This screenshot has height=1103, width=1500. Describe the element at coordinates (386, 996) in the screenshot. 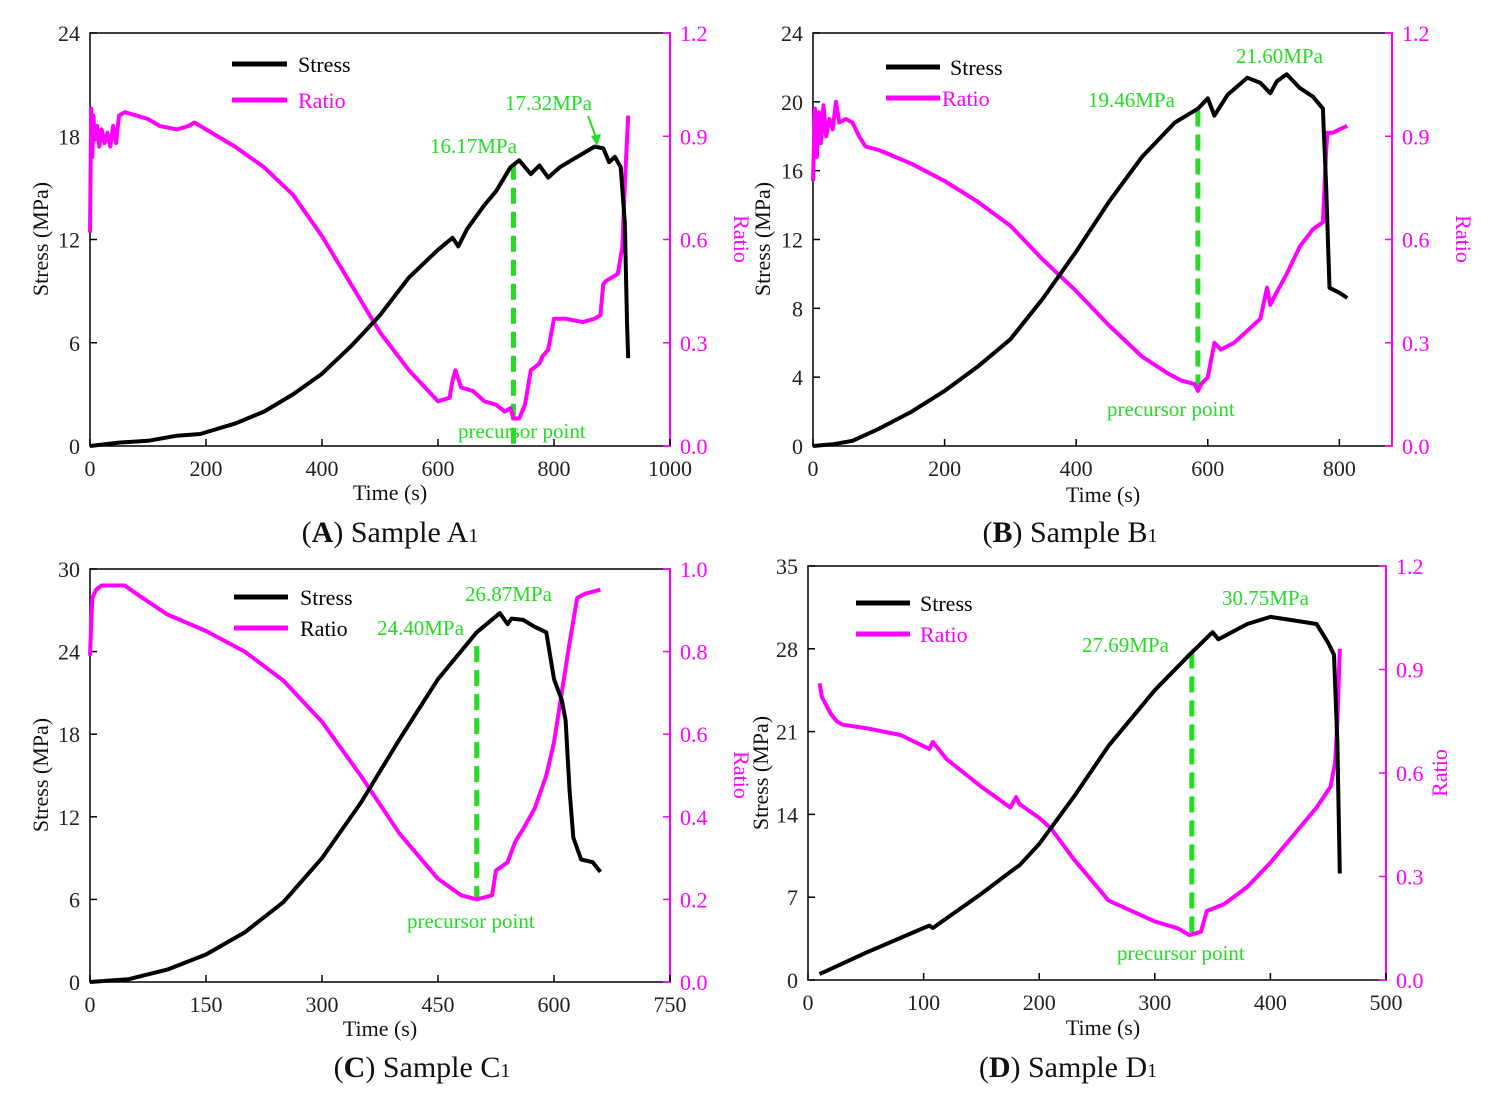

I see `x-ticks: 0 150 300 450 600 750` at that location.